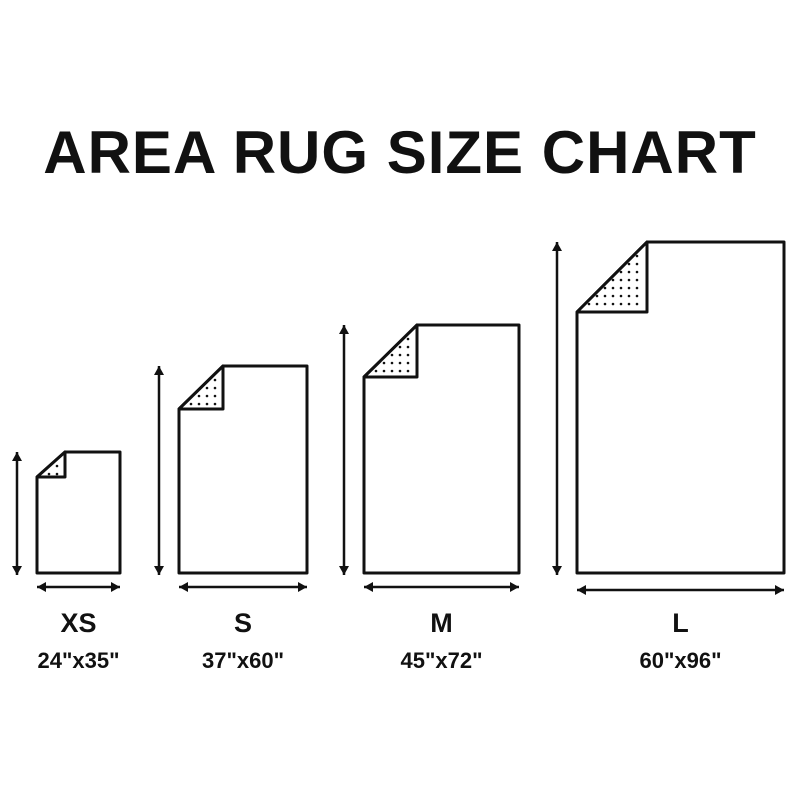 This screenshot has width=800, height=800. Describe the element at coordinates (78, 623) in the screenshot. I see `size-label: XS` at that location.